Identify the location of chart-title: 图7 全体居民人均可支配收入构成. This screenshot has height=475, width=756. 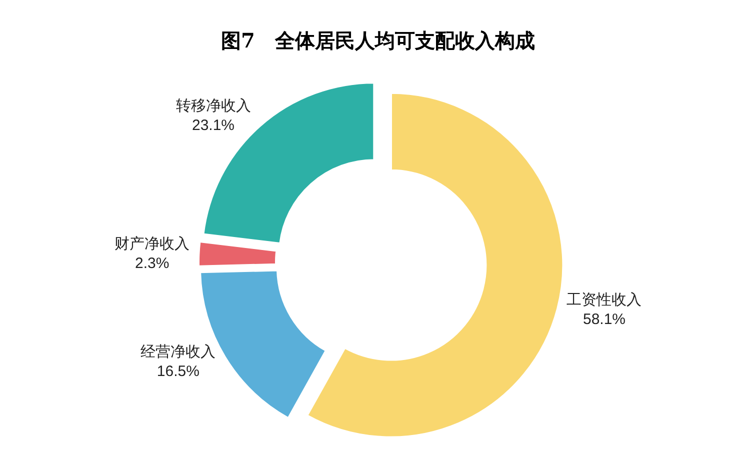
(378, 40).